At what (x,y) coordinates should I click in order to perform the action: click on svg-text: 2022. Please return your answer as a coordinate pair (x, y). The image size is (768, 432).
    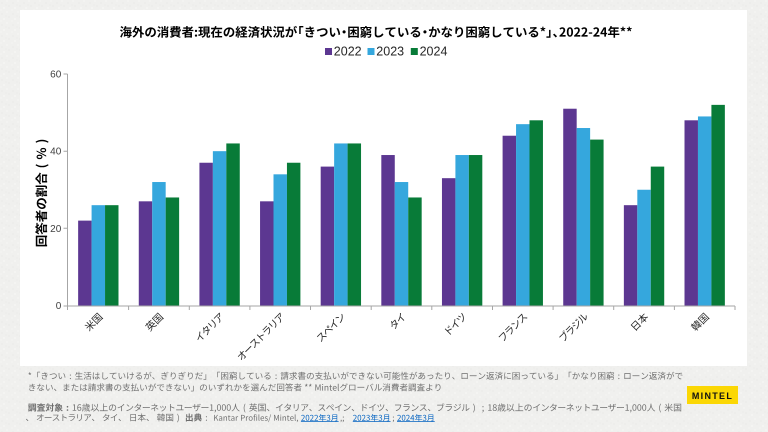
    Looking at the image, I should click on (348, 52).